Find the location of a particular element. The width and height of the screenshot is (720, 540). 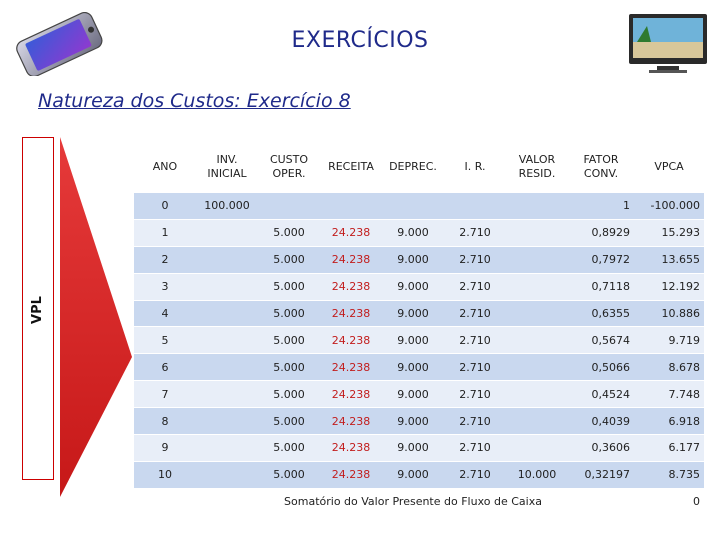

header-vpca: VPCA is located at coordinates (669, 167).